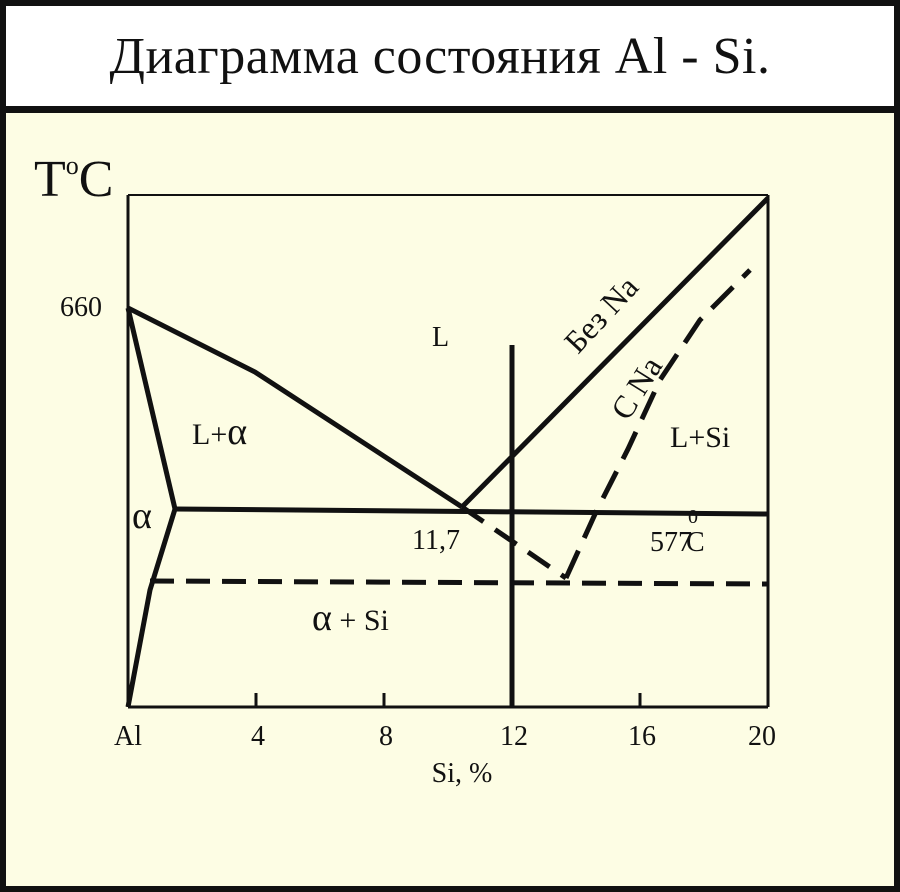  What do you see at coordinates (440, 56) in the screenshot?
I see `diagram-title: Диаграмма состояния Al - Si.` at bounding box center [440, 56].